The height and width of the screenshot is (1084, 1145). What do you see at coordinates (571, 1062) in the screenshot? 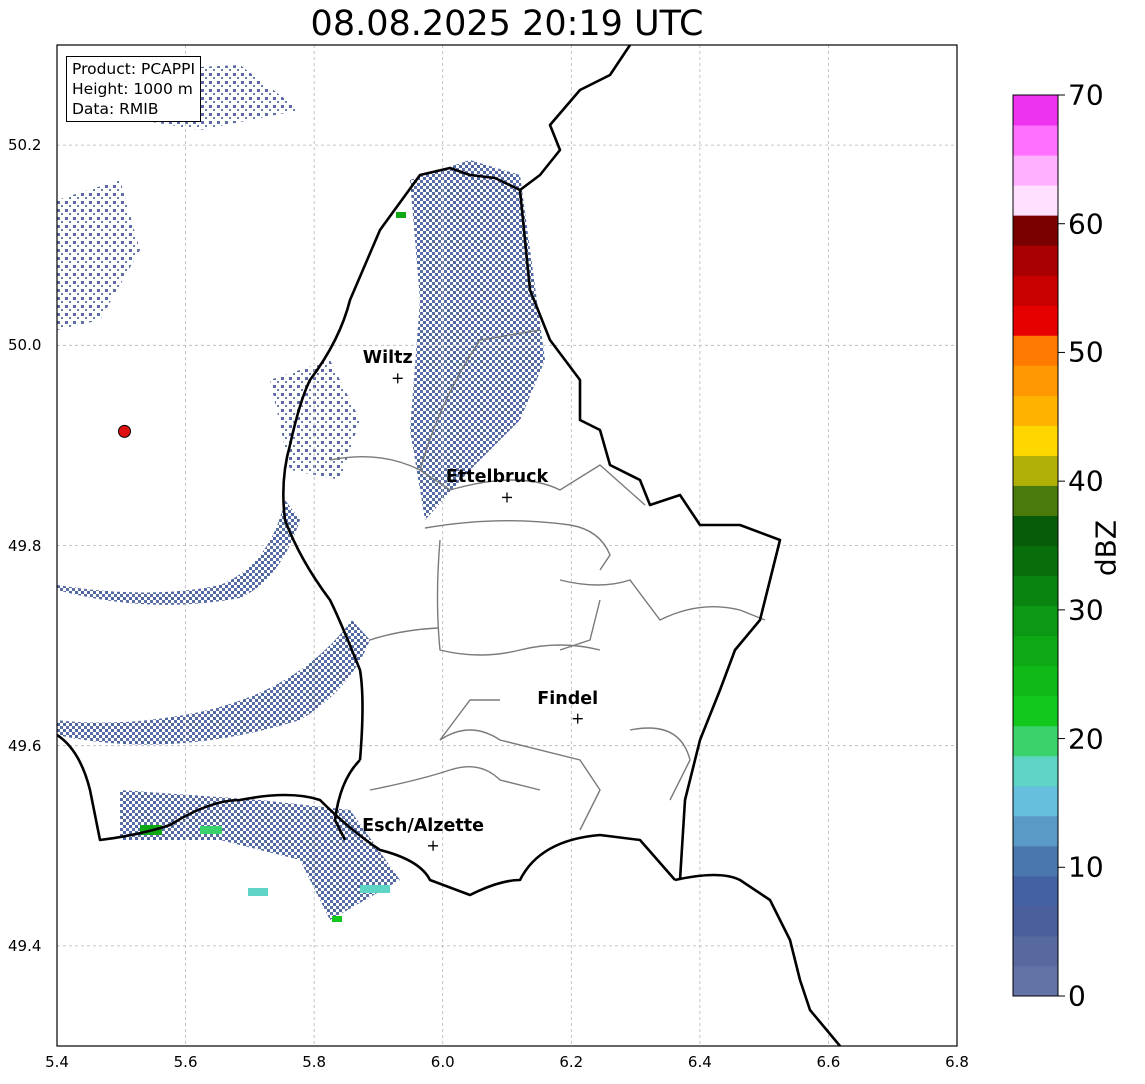
I see `x-tick-label: 6.2` at bounding box center [571, 1062].